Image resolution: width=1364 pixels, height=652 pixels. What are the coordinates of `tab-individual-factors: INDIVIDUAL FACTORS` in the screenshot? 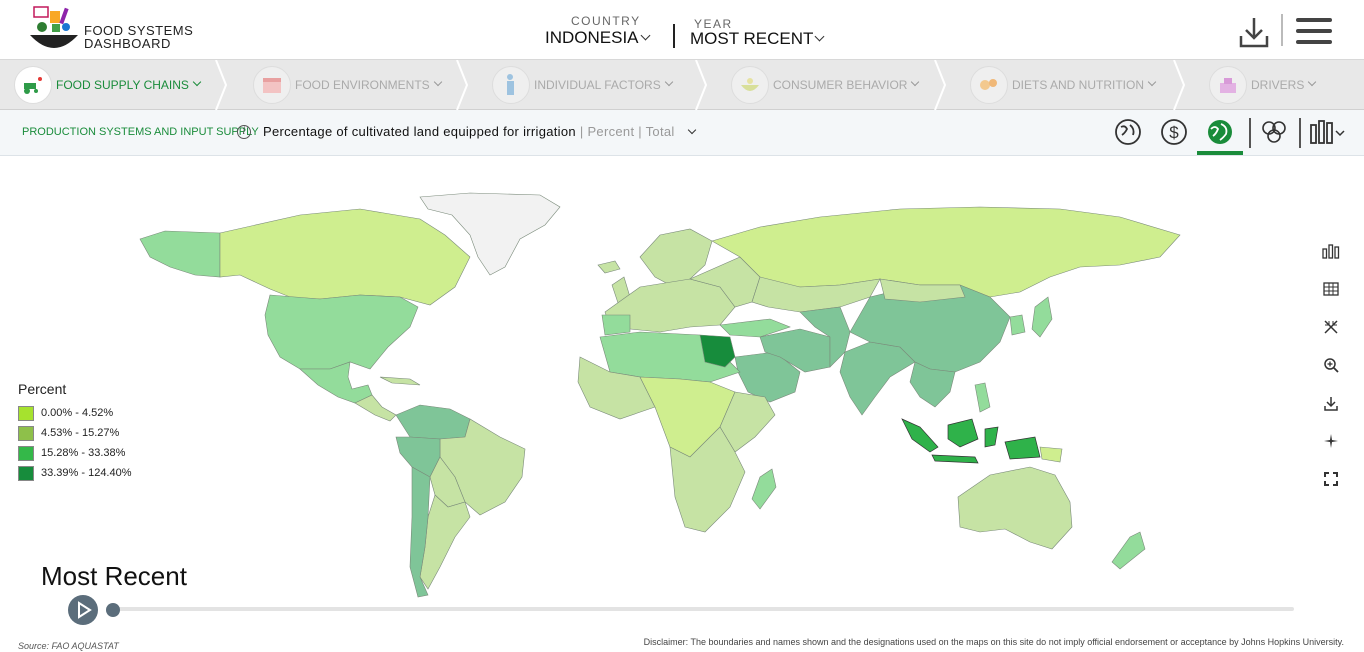 It's located at (582, 85).